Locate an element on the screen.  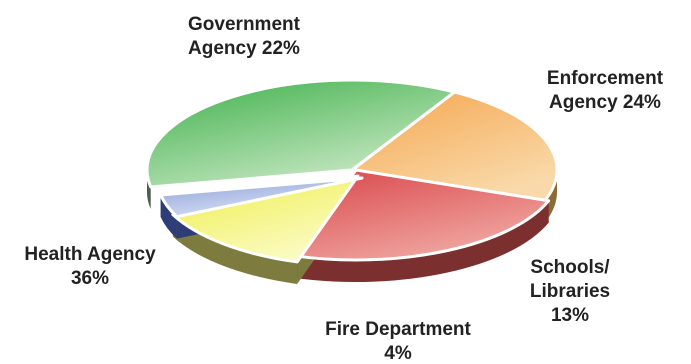
pie-slice-enforcement is located at coordinates (422, 215).